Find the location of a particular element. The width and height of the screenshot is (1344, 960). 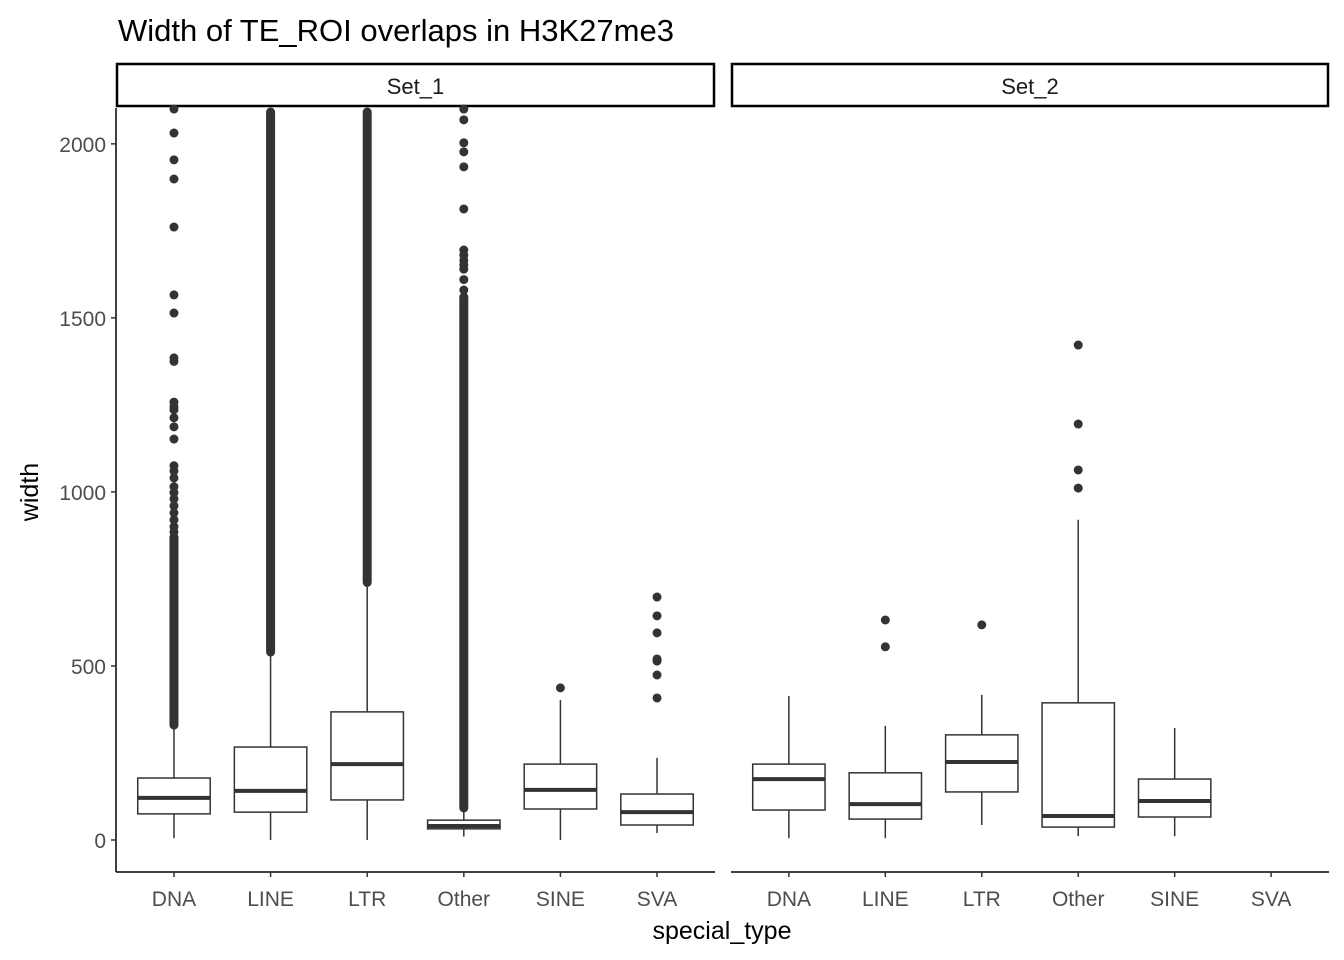

y-tick-label: 0 is located at coordinates (100, 841).